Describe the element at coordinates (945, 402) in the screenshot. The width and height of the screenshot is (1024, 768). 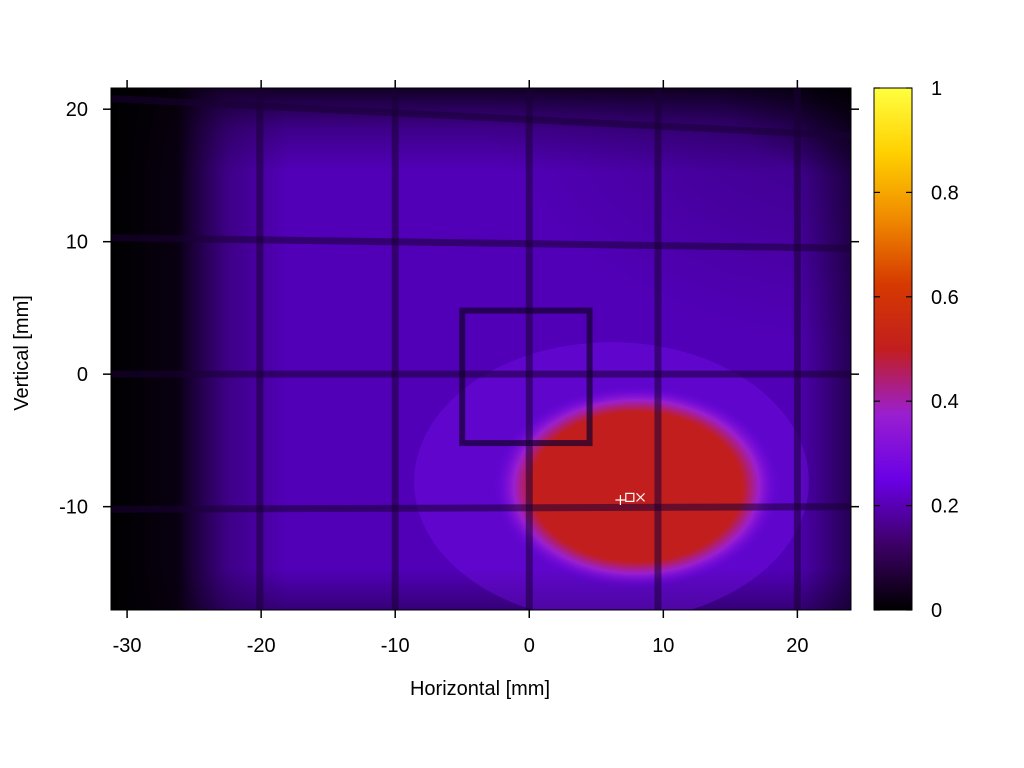
I see `colorbar-tick-label: 0.4` at that location.